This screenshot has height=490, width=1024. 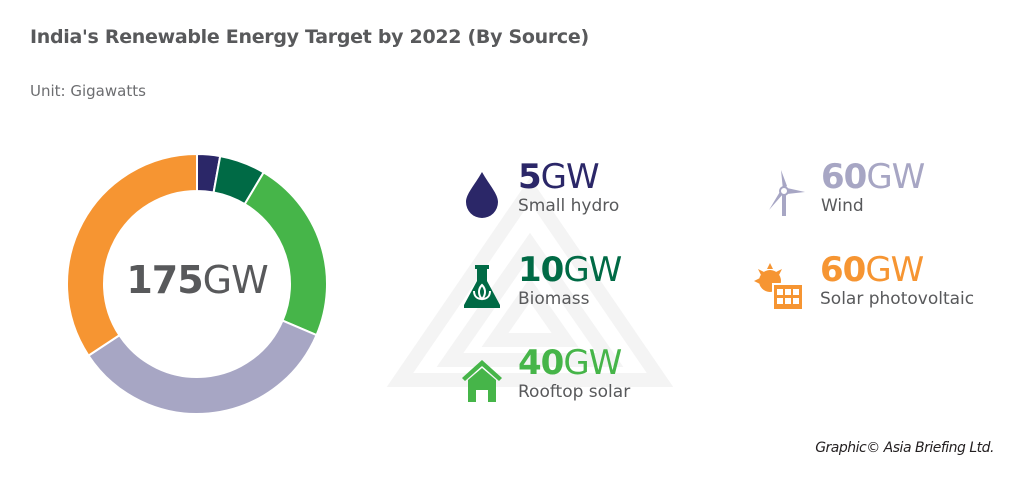 I want to click on legend-item-wind: 60GW Wind, so click(x=844, y=189).